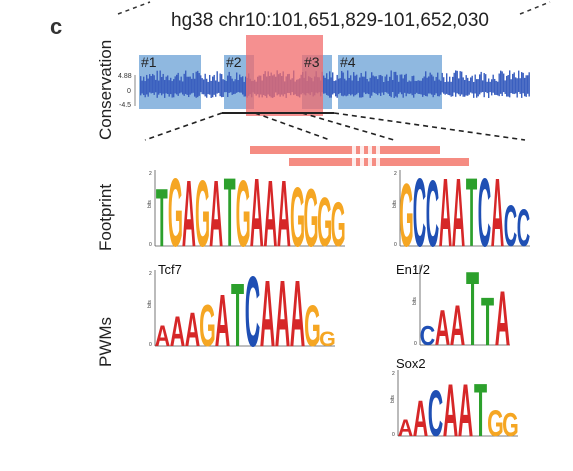 This screenshot has height=471, width=573. I want to click on box-label-4: #4, so click(348, 62).